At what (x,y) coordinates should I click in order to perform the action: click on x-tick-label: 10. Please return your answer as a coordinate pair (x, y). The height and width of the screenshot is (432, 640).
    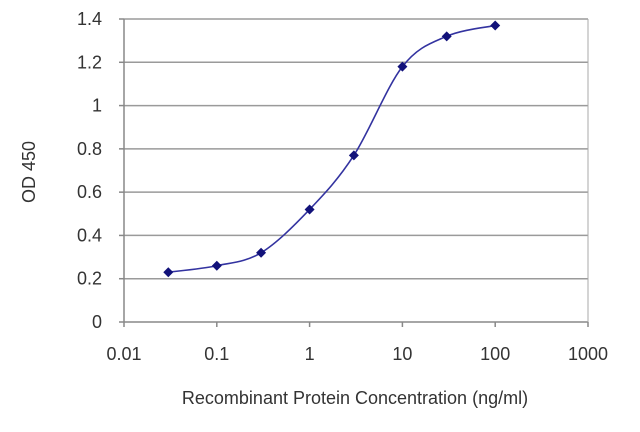
    Looking at the image, I should click on (402, 354).